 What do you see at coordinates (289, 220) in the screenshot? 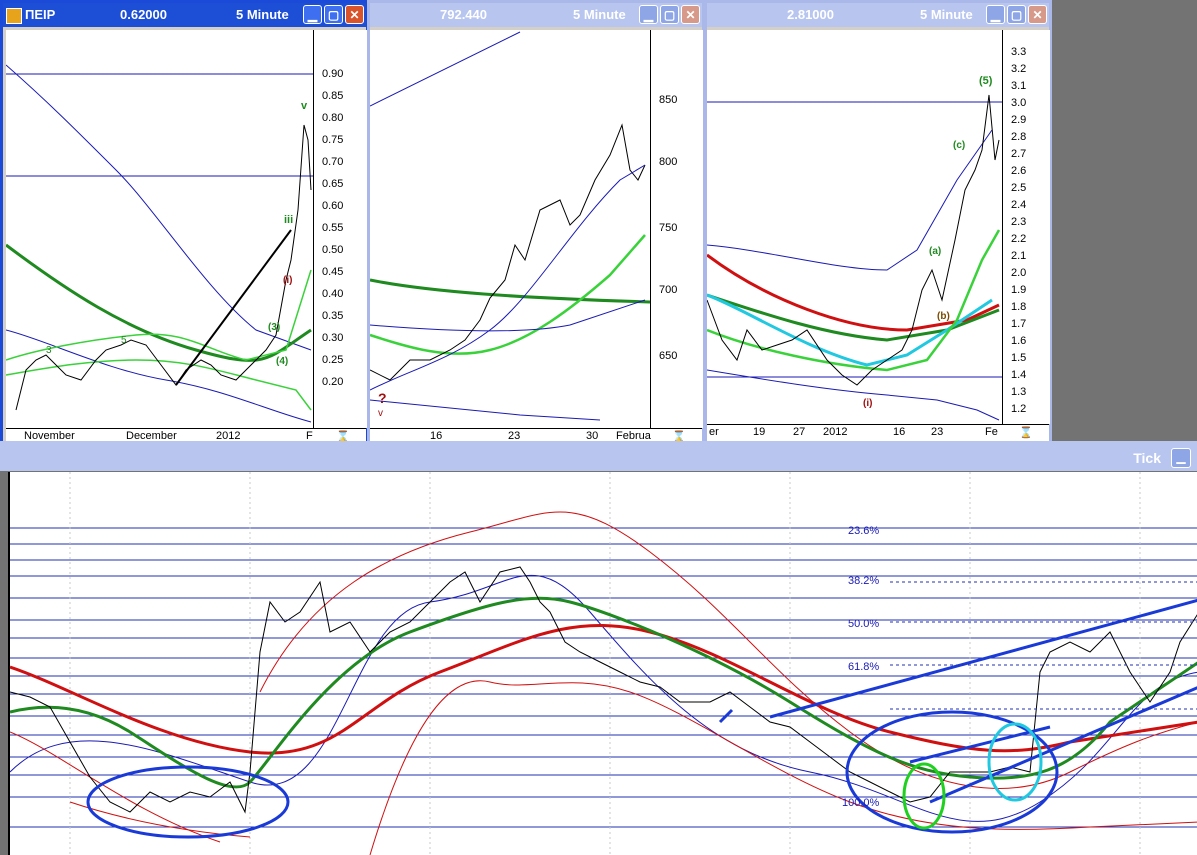
I see `wave-label: iii` at bounding box center [289, 220].